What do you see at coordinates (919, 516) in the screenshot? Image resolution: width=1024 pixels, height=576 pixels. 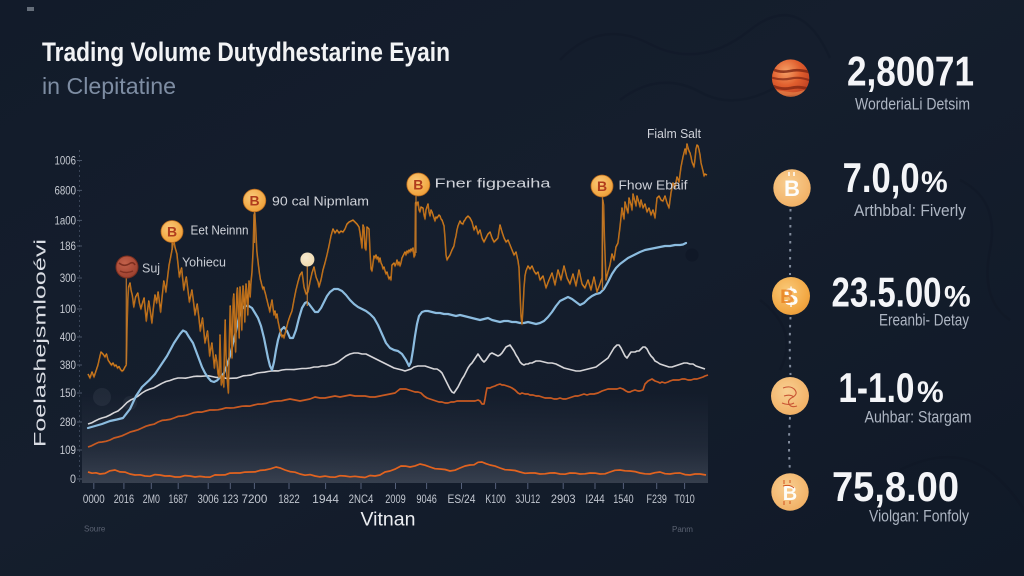 I see `svg-text: Violgan: Fonfoly` at bounding box center [919, 516].